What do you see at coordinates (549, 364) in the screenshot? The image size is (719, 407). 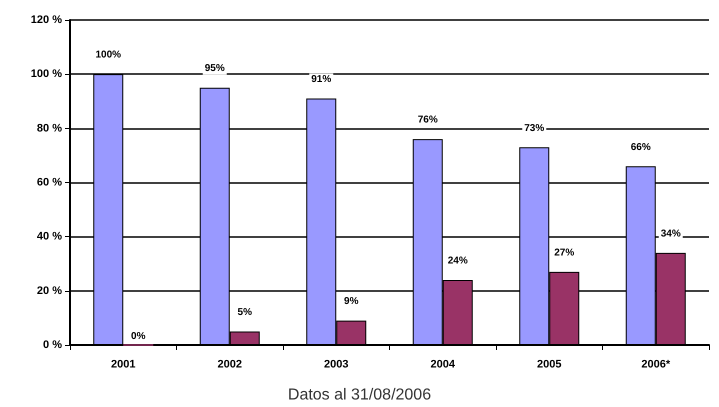 I see `x-tick-label: 2005` at bounding box center [549, 364].